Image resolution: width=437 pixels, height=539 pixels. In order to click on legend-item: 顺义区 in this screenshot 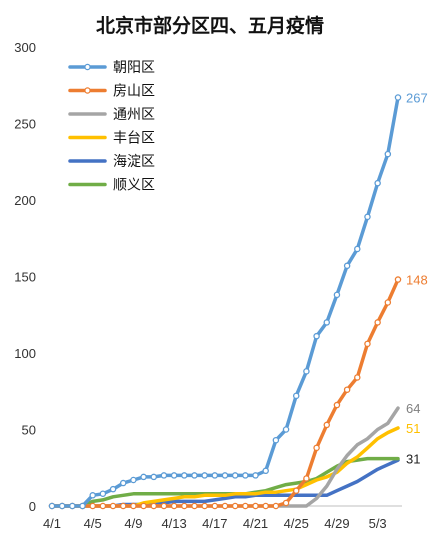, I will do `click(111, 186)`.